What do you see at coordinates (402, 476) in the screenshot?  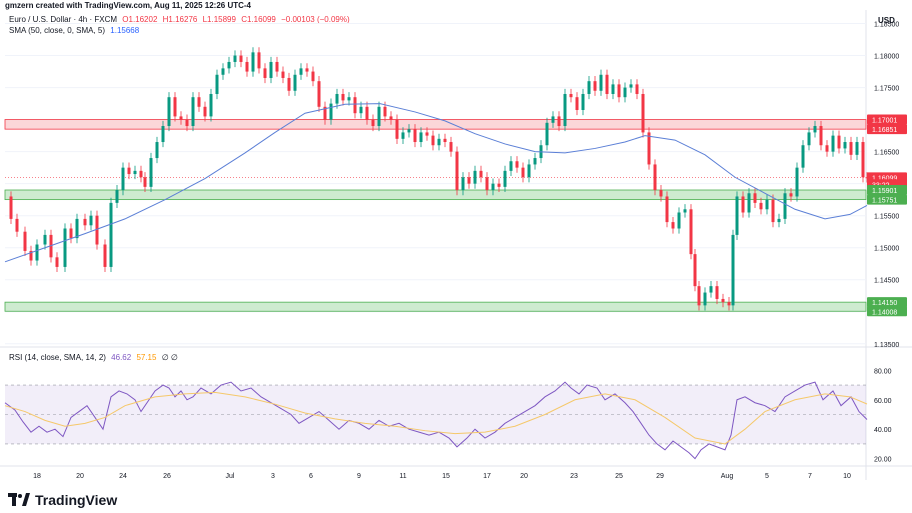 I see `time-tick-label: 11` at bounding box center [402, 476].